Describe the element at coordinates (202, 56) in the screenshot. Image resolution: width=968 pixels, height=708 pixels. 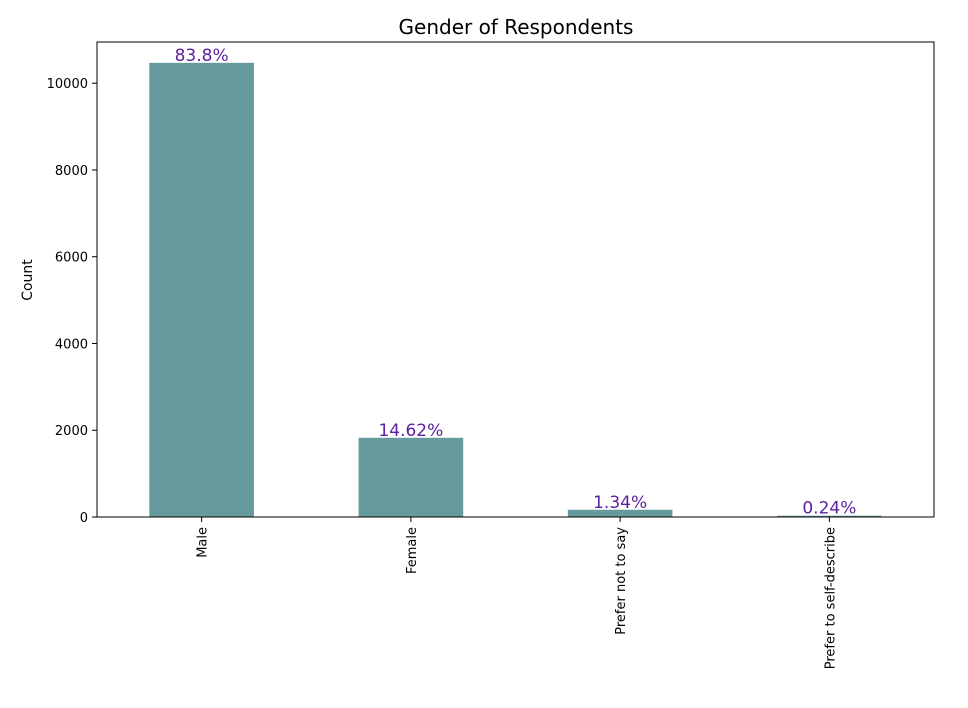
I see `bar-data-label: 83.8%` at that location.